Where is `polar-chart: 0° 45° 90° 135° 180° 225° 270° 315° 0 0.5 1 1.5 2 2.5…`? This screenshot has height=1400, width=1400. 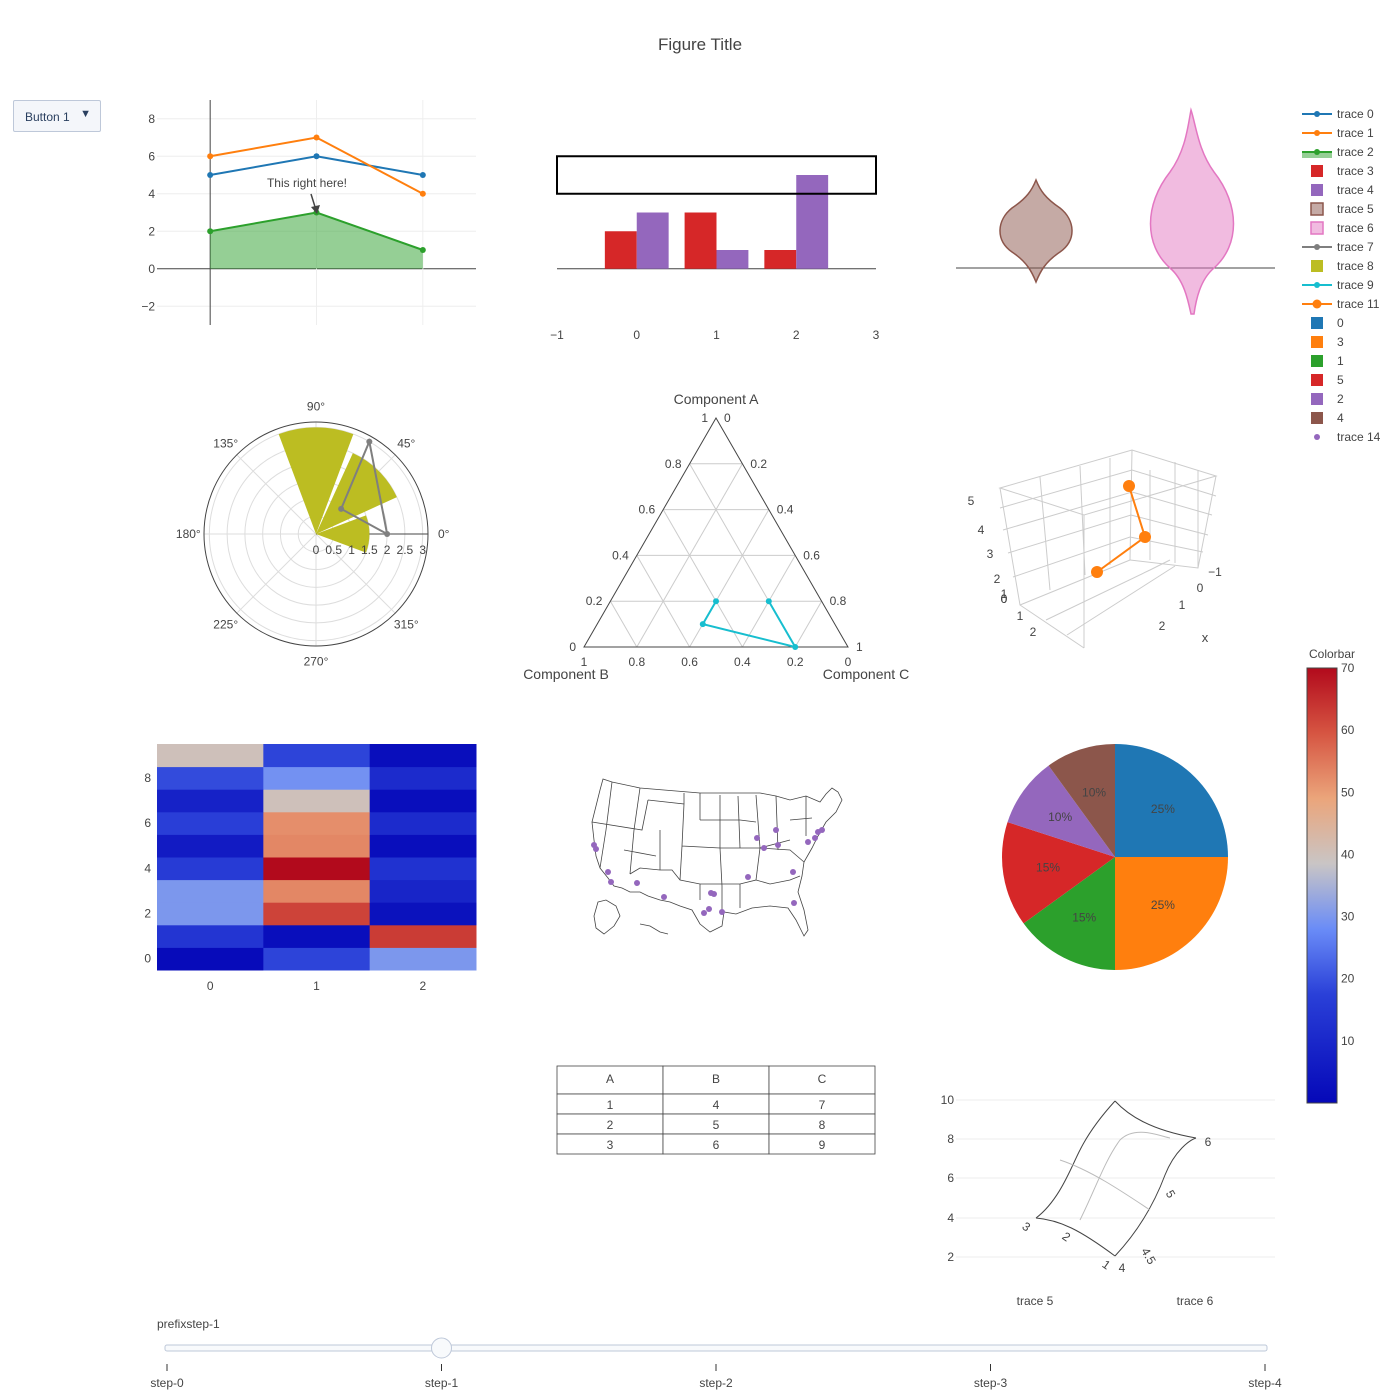 polar-chart: 0° 45° 90° 135° 180° 225° 270° 315° 0 0.5 1 1.5 2 2.5… is located at coordinates (313, 533).